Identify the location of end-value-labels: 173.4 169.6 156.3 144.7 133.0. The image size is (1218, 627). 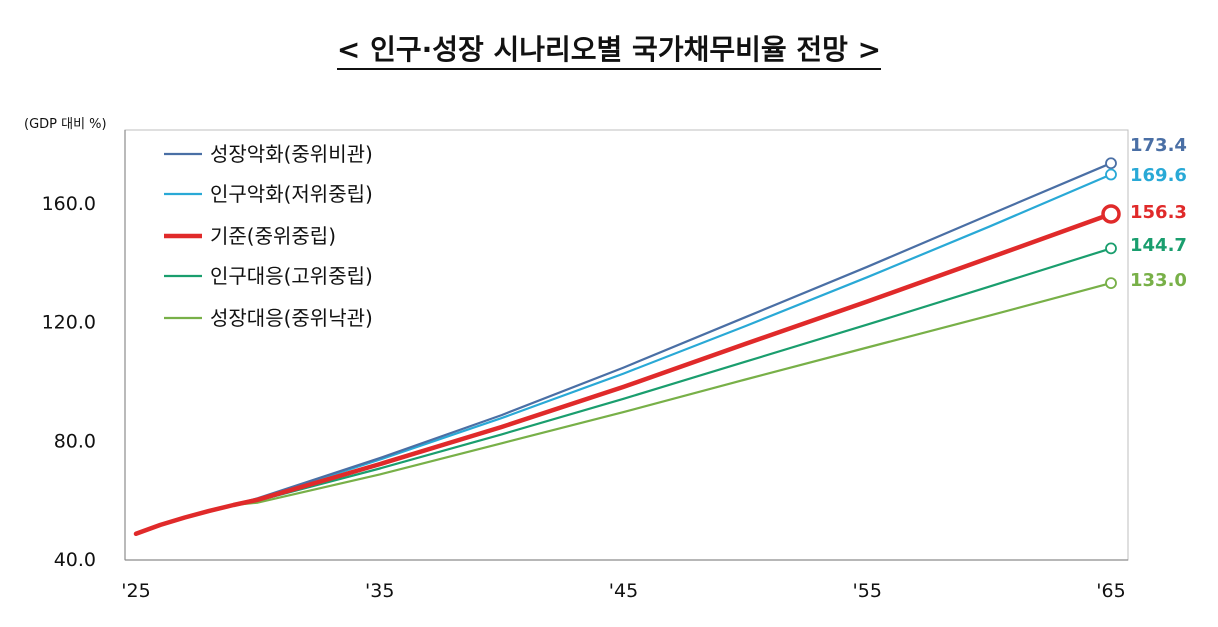
(1158, 213).